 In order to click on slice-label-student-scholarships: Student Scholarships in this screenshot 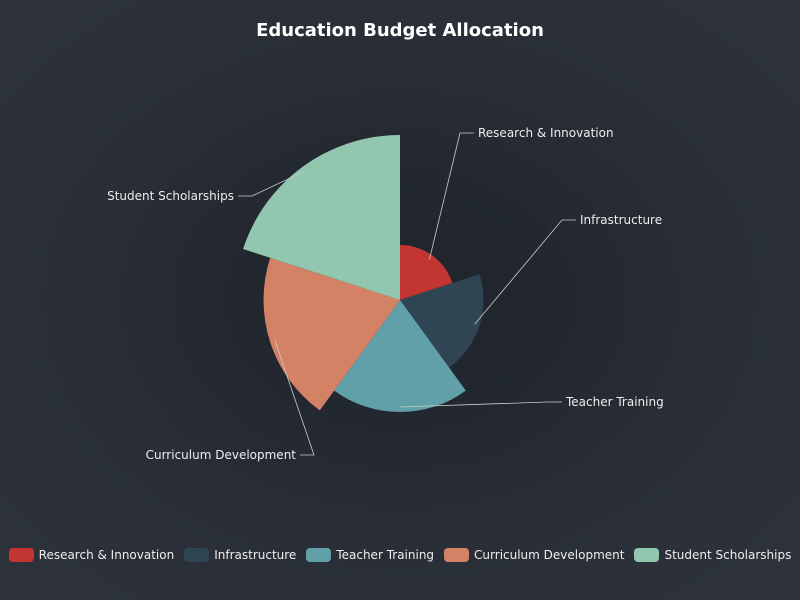, I will do `click(170, 196)`.